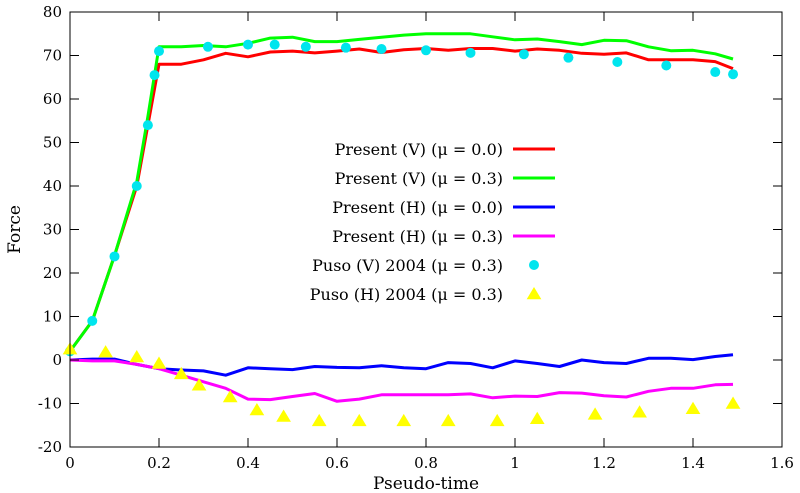  I want to click on legend-item: Present (V) (μ = 0.3), so click(445, 178).